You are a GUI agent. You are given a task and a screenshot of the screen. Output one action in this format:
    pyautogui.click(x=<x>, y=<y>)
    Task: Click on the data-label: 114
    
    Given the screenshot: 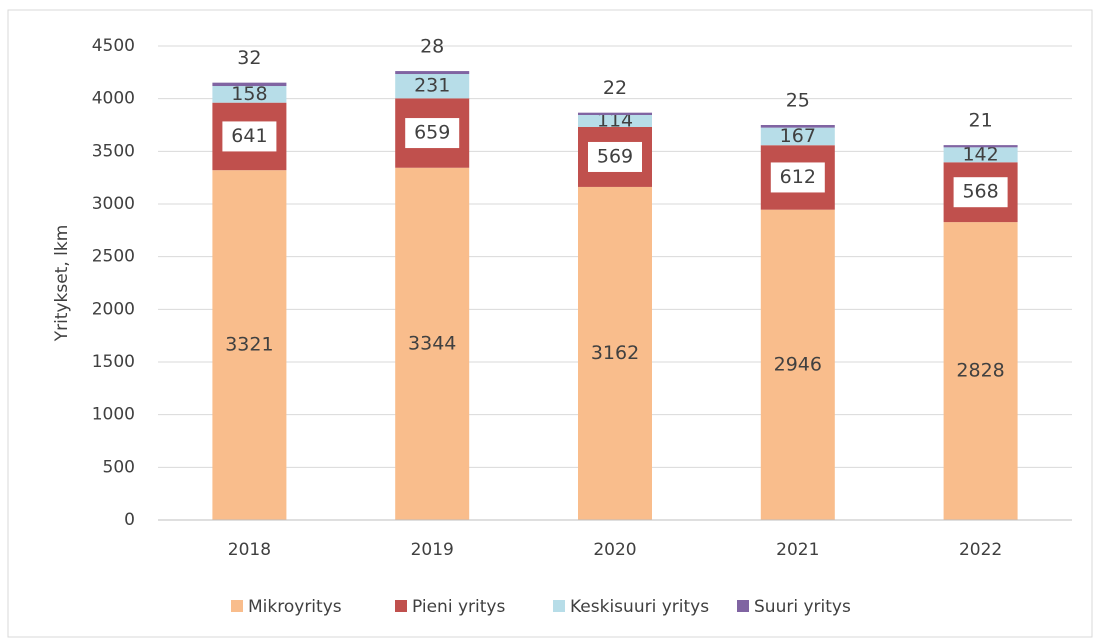 What is the action you would take?
    pyautogui.click(x=615, y=120)
    